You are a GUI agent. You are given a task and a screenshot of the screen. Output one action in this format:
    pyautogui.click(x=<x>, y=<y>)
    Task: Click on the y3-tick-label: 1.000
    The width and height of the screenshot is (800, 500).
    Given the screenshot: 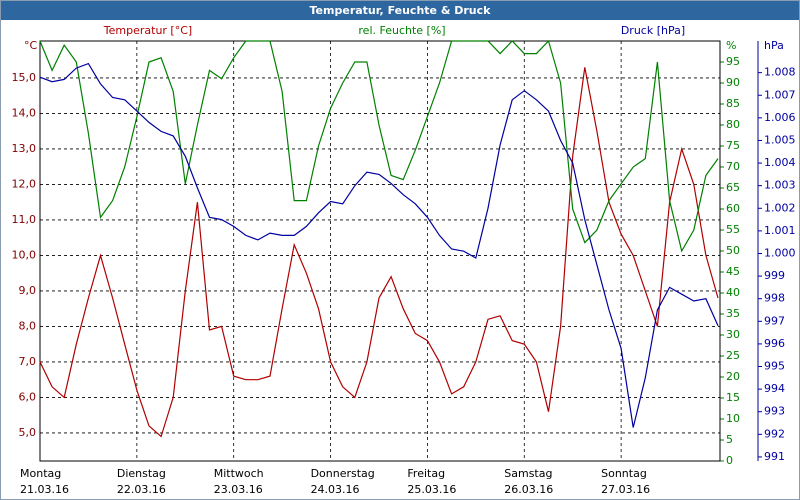 What is the action you would take?
    pyautogui.click(x=780, y=252)
    